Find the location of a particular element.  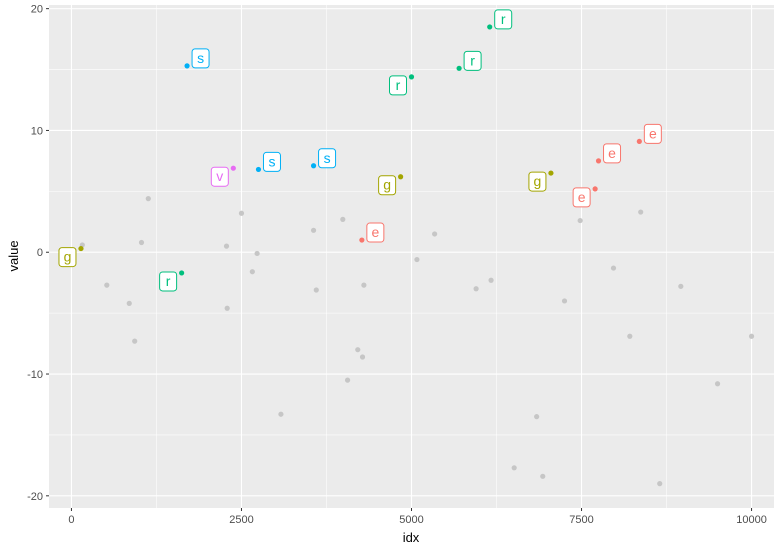

y-tick-label: -20 is located at coordinates (35, 497).